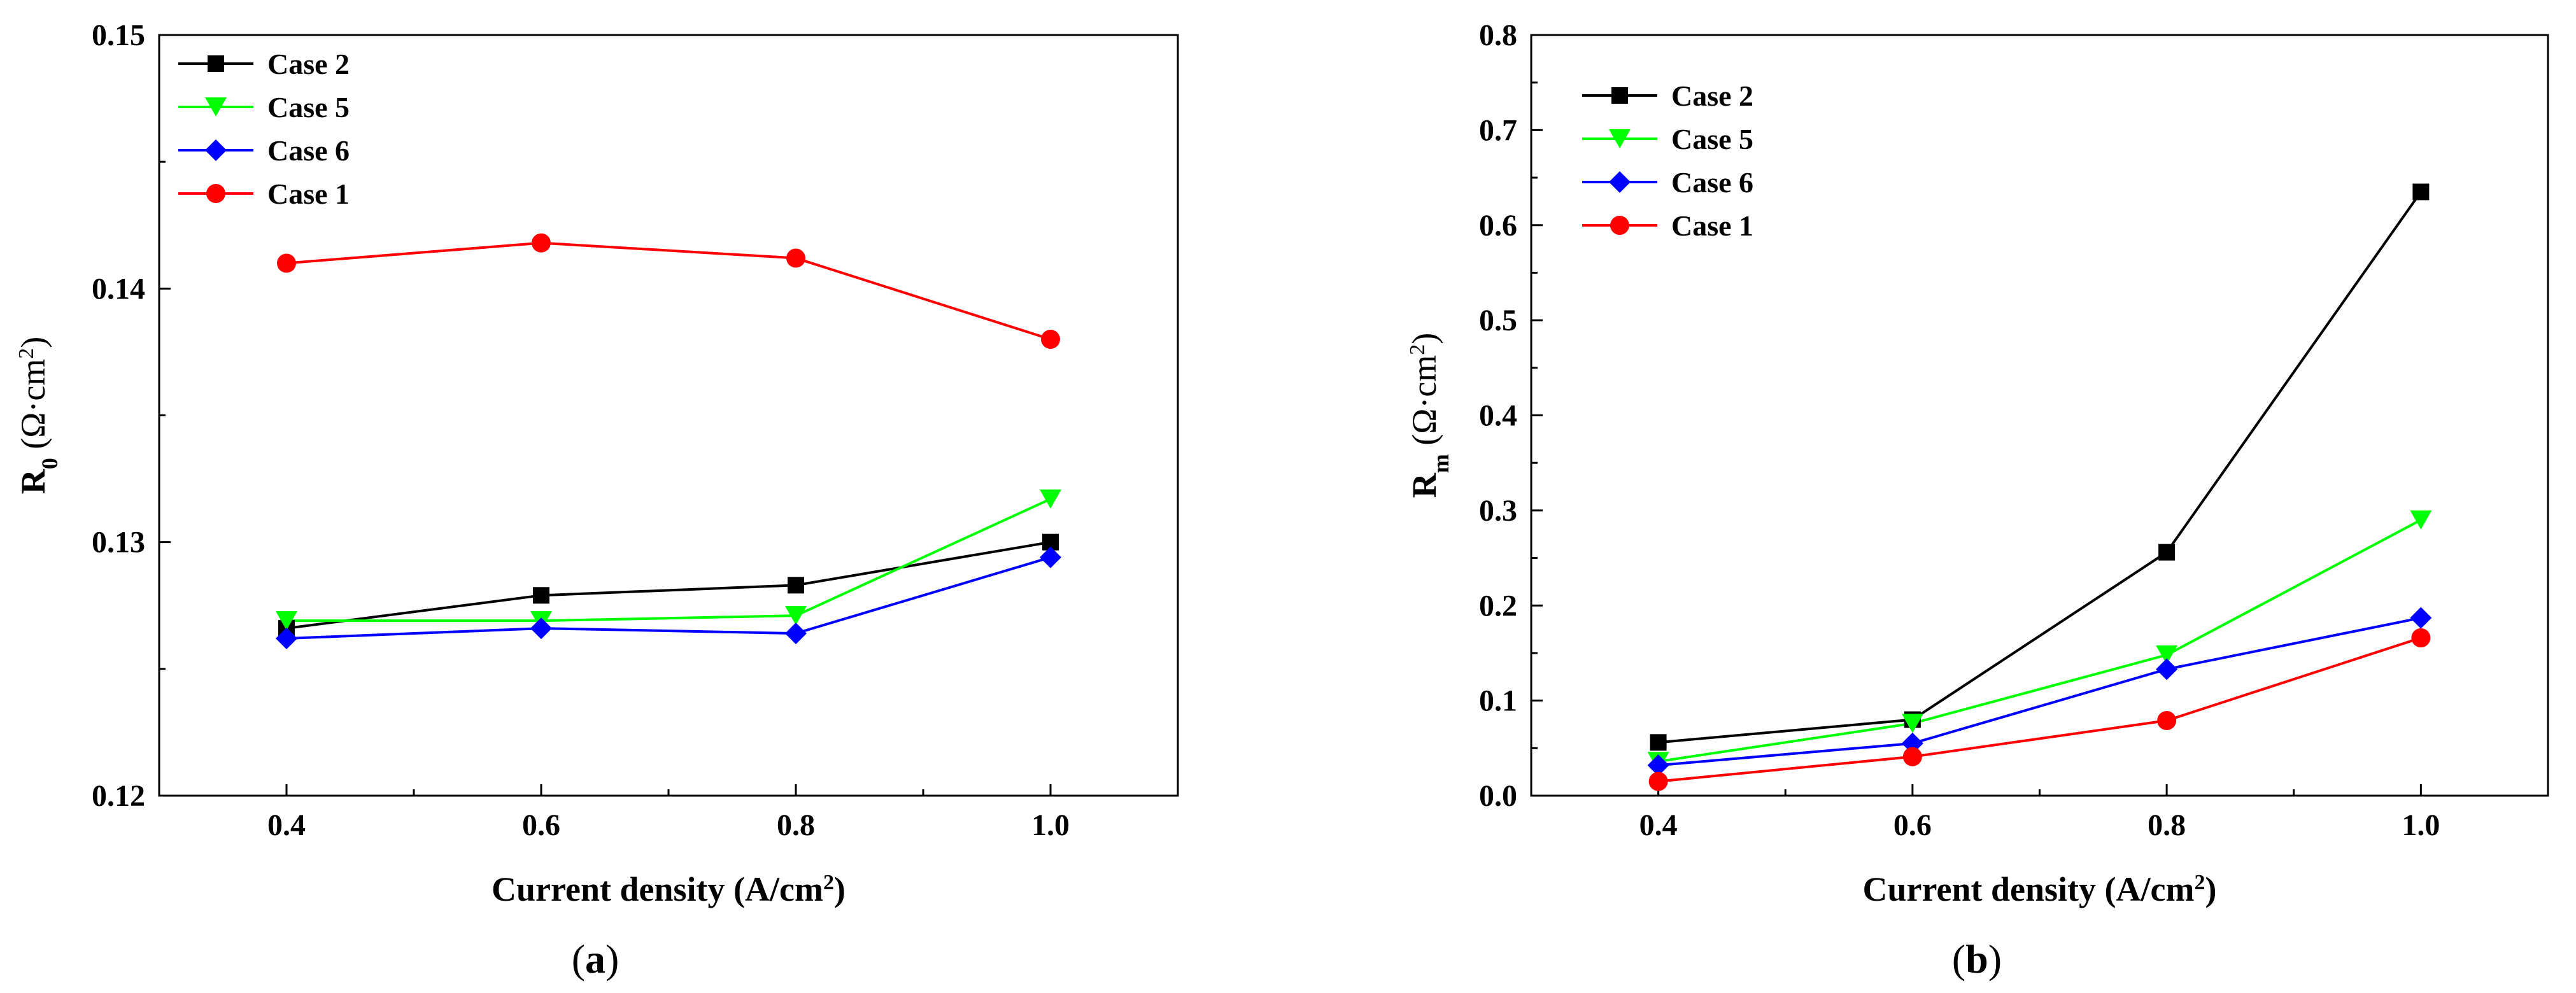  What do you see at coordinates (1498, 606) in the screenshot?
I see `y-tick-label: 0.2` at bounding box center [1498, 606].